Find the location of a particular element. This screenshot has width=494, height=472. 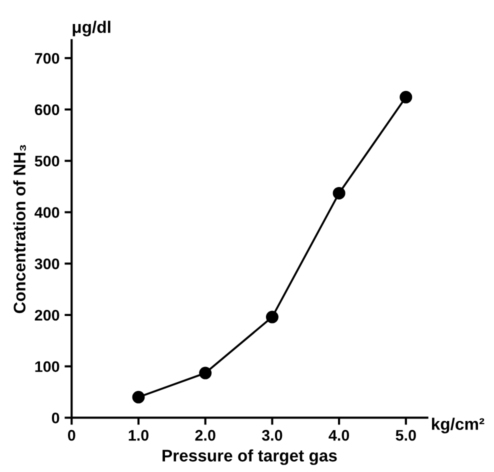

x-tick-label: 2.0 is located at coordinates (205, 435).